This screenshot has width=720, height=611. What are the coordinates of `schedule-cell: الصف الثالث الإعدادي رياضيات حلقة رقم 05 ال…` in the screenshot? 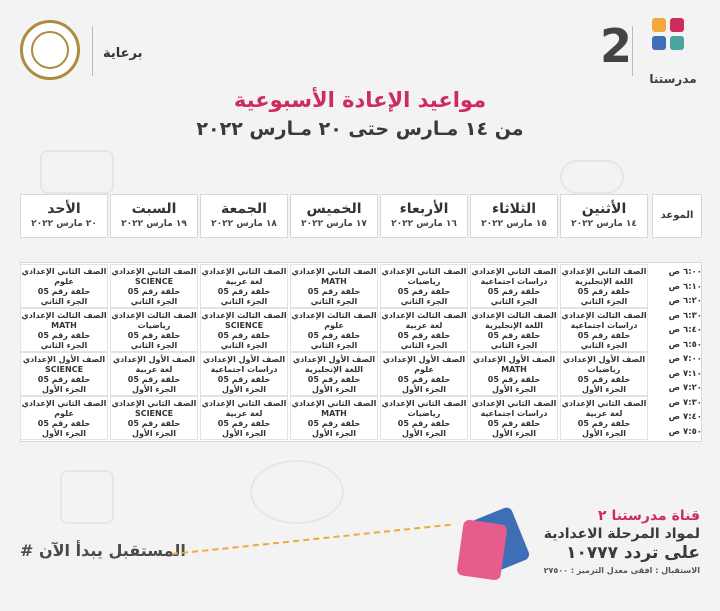 It's located at (154, 330).